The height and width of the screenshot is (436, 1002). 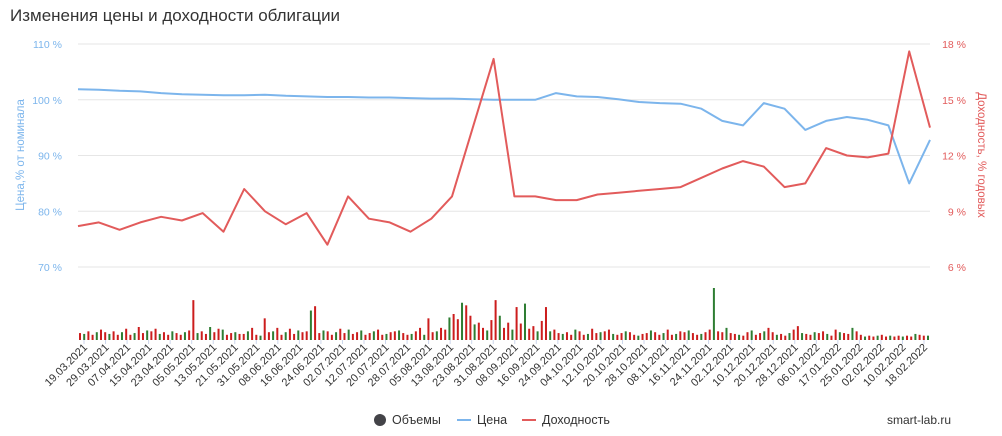 I want to click on y-right-tick-label: 12 %, so click(x=954, y=157).